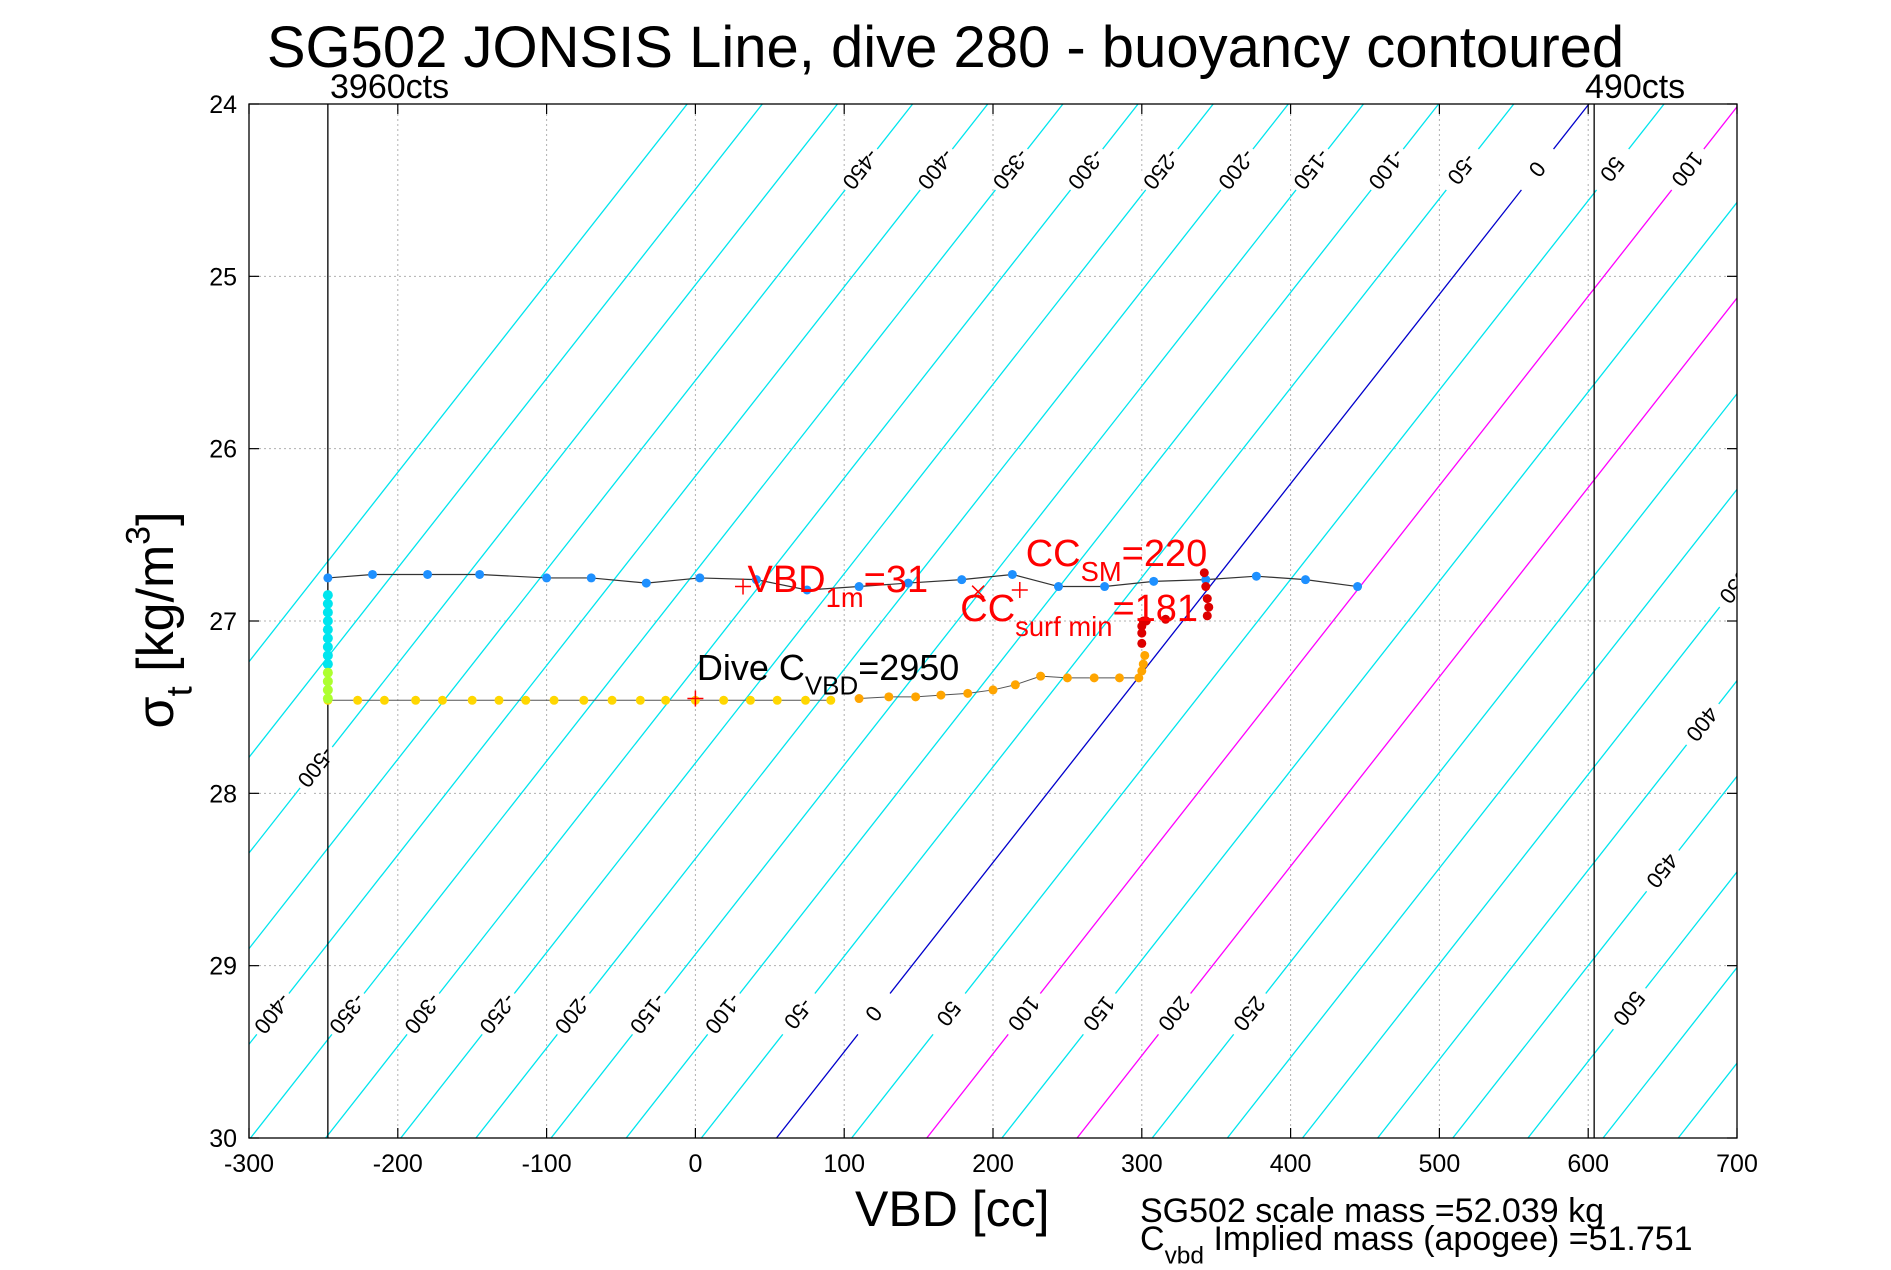 Image resolution: width=1891 pixels, height=1270 pixels. I want to click on annotation-value: =31, so click(896, 579).